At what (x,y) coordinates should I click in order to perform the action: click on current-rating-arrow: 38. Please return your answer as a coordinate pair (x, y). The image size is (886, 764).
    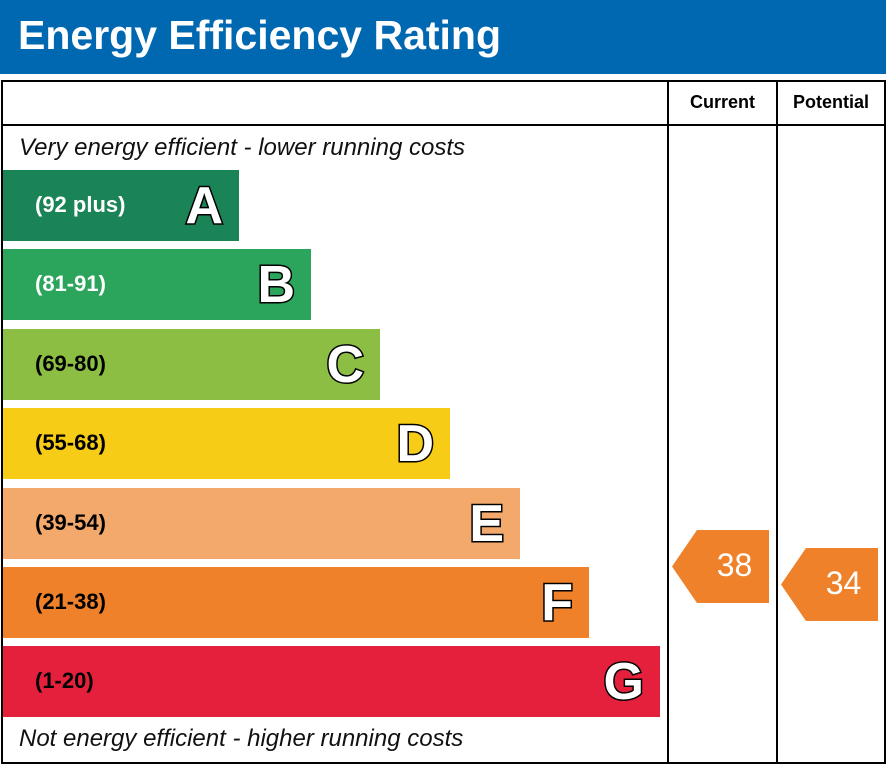
    Looking at the image, I should click on (720, 566).